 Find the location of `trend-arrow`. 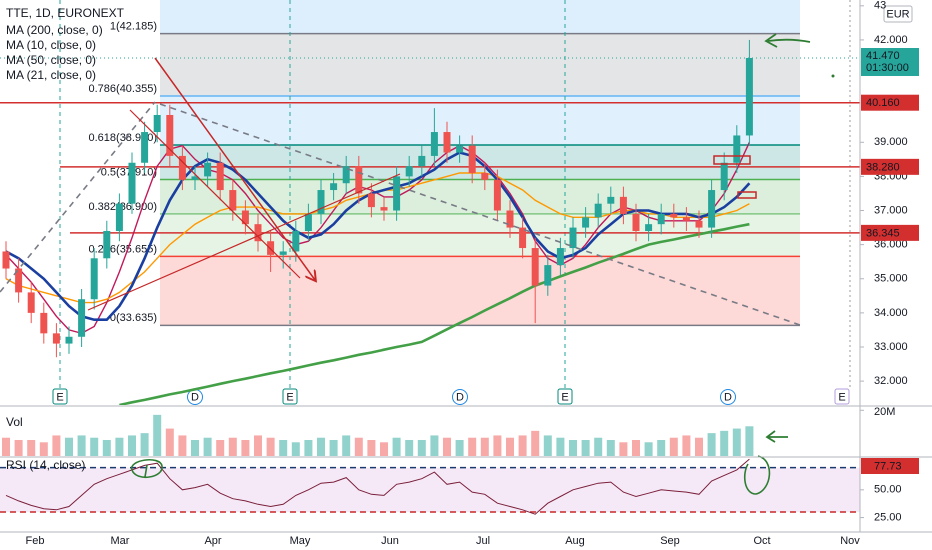

trend-arrow is located at coordinates (234, 168).